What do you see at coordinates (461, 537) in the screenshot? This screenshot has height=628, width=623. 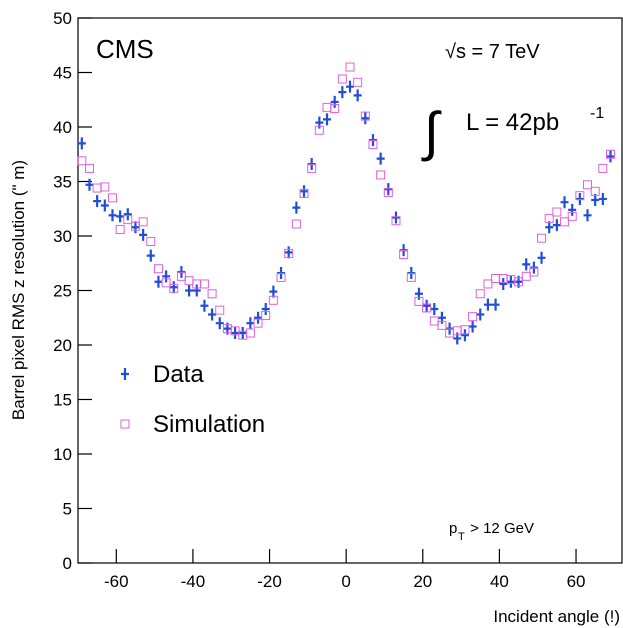 I see `cut-sub: T` at bounding box center [461, 537].